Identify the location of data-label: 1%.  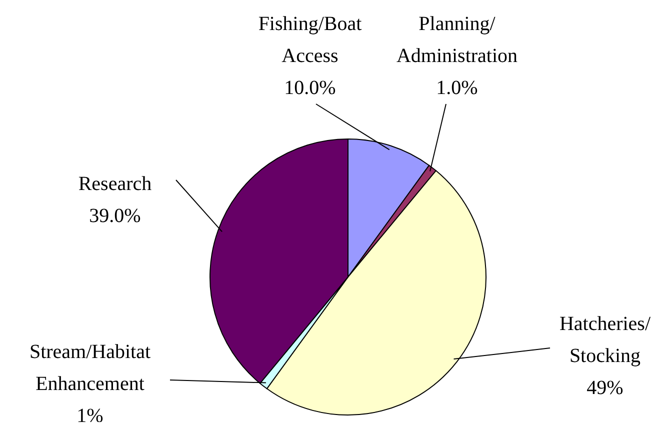
(90, 414).